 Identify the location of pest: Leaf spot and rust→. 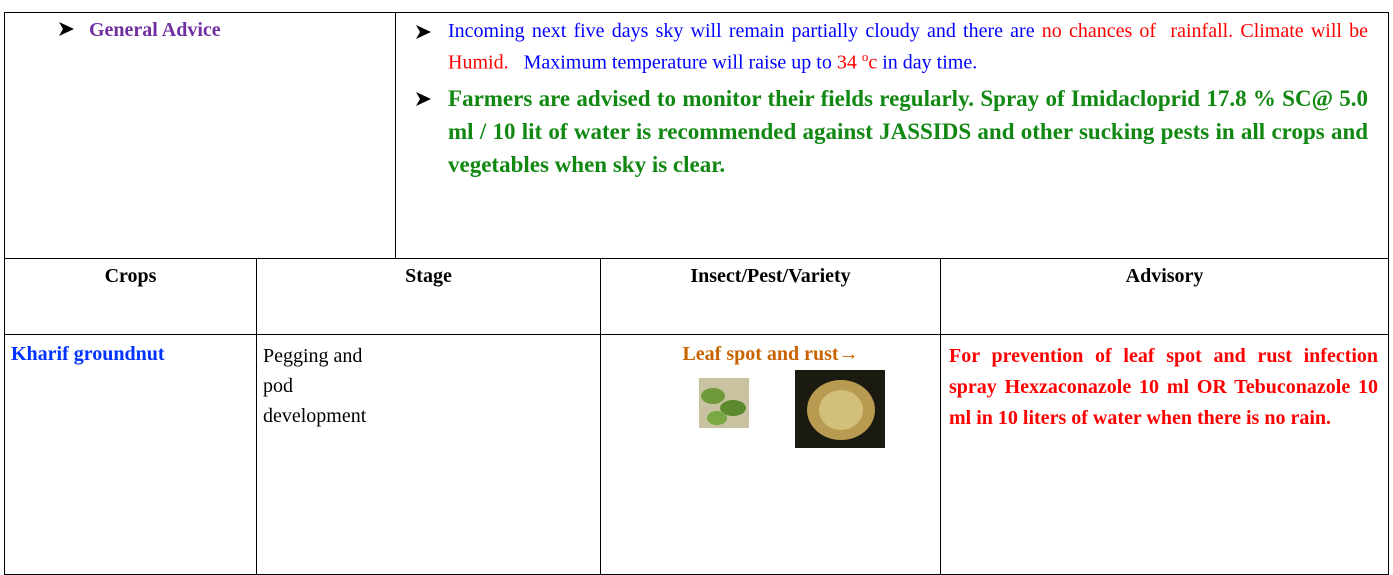
(770, 354).